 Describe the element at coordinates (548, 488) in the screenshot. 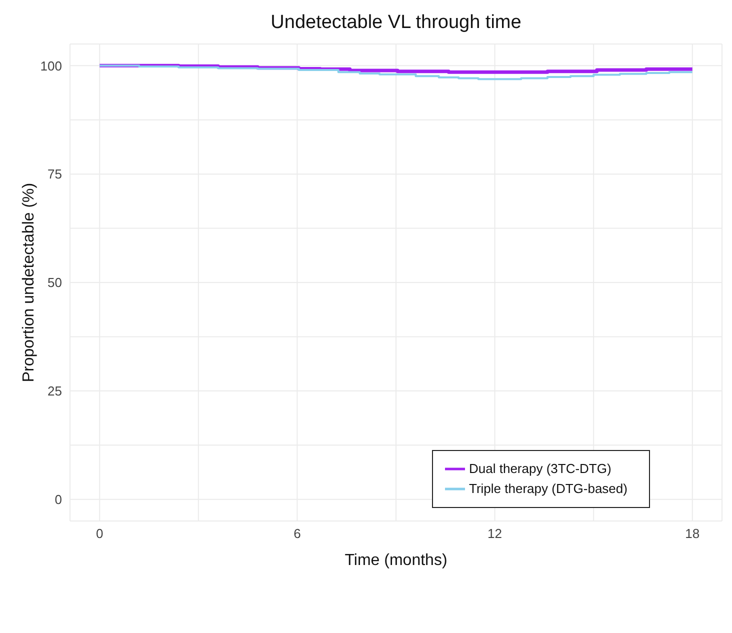

I see `legend-label: Triple therapy (DTG-based)` at that location.